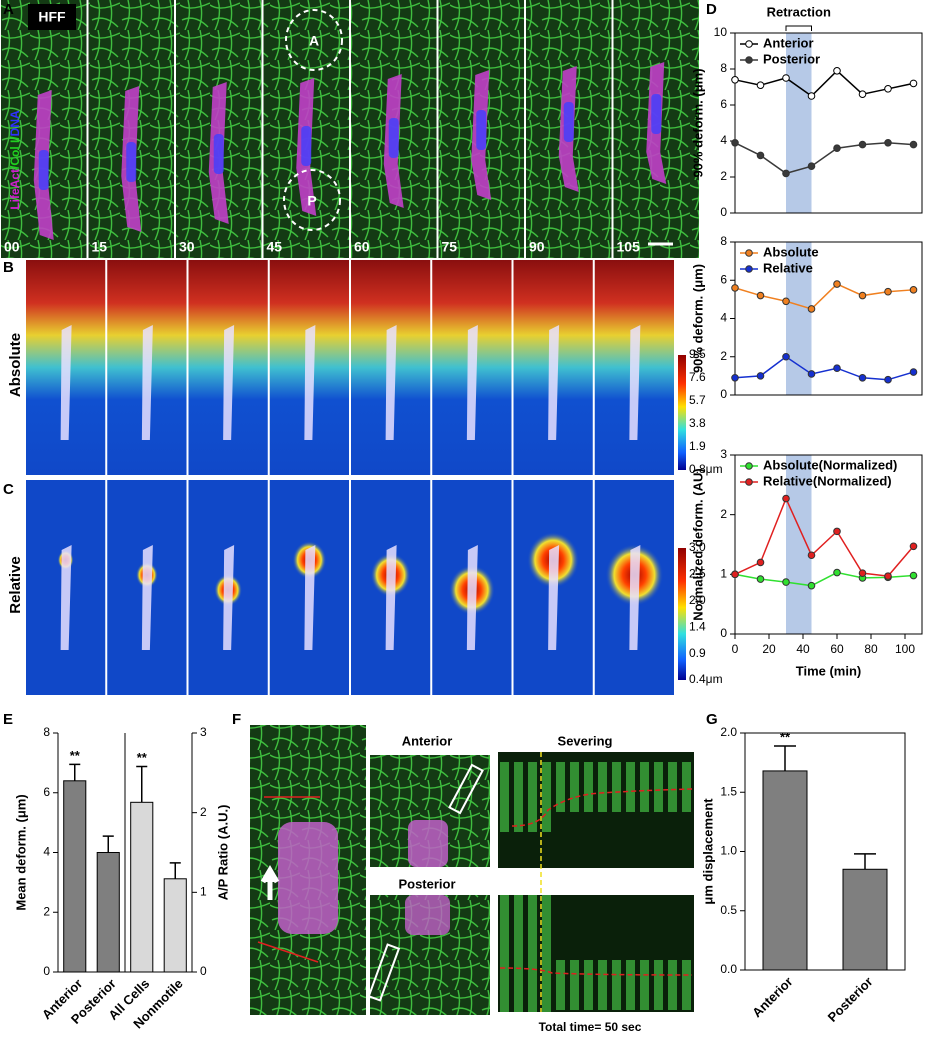 The image size is (931, 1050). Describe the element at coordinates (803, 649) in the screenshot. I see `x-tick-label: 40` at that location.